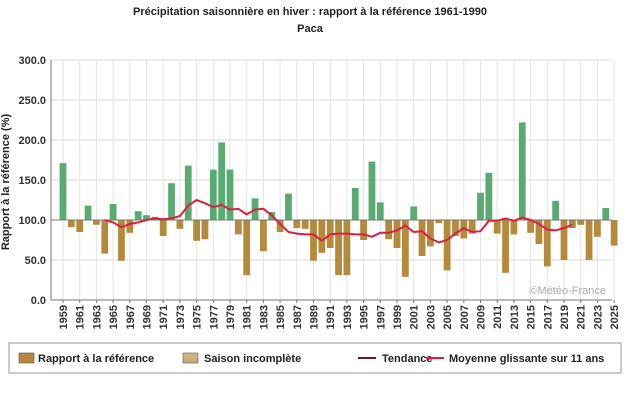  I want to click on x-tick-label: 1995, so click(365, 317).